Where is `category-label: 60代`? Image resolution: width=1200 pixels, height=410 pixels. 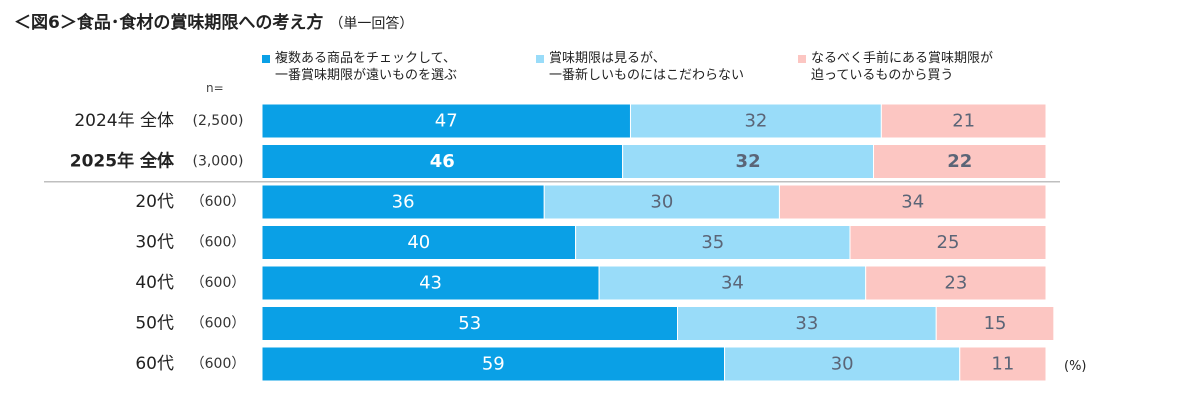
category-label: 60代 is located at coordinates (154, 364).